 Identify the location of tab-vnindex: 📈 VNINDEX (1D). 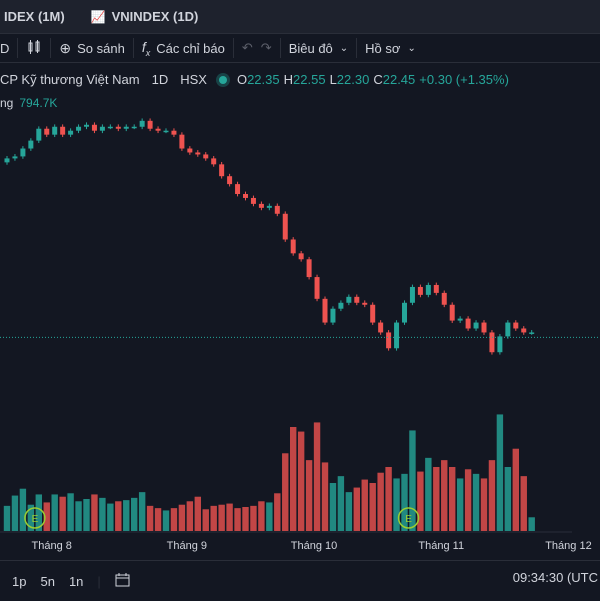
(146, 16).